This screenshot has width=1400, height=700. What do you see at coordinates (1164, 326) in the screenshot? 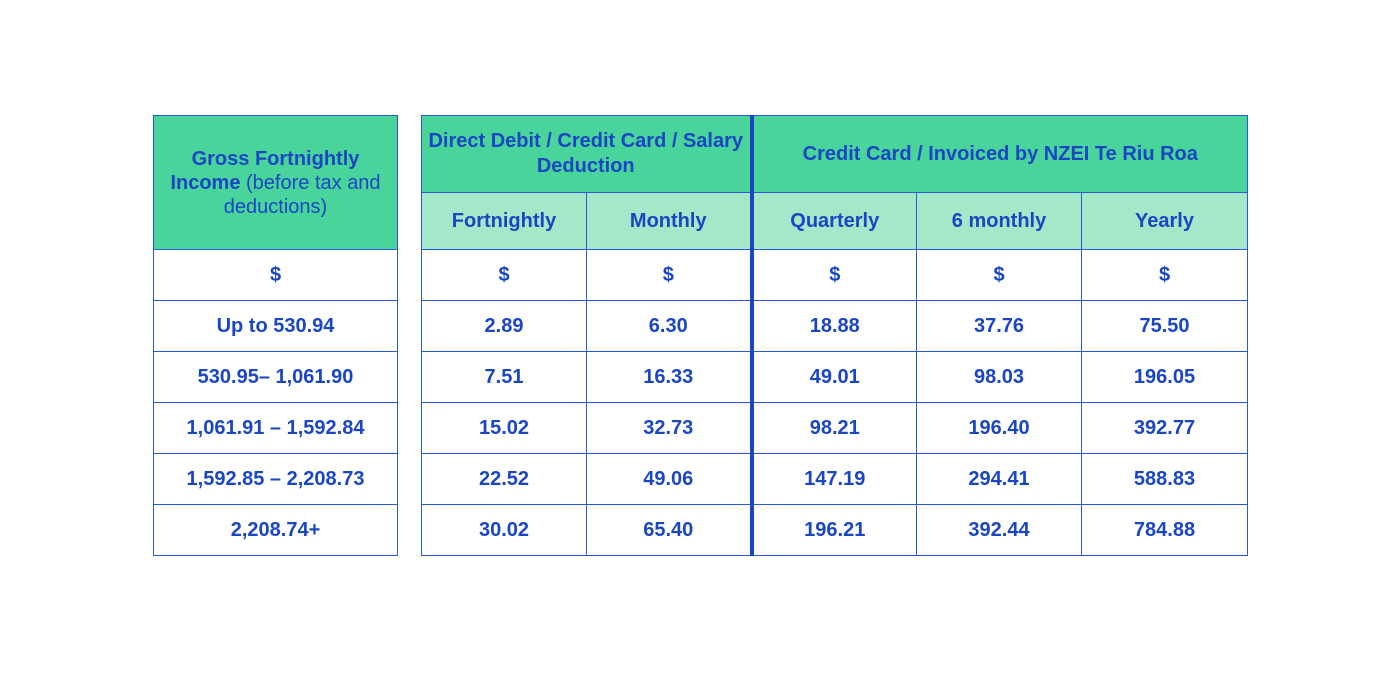
I see `rate-cell: 75.50` at bounding box center [1164, 326].